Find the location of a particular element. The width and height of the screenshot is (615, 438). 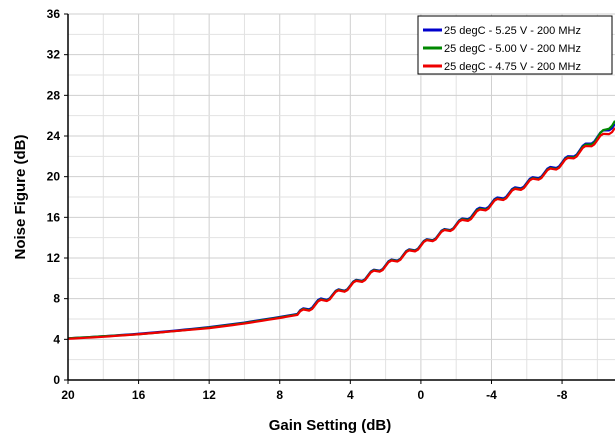

y-tick-label: 12 is located at coordinates (54, 258).